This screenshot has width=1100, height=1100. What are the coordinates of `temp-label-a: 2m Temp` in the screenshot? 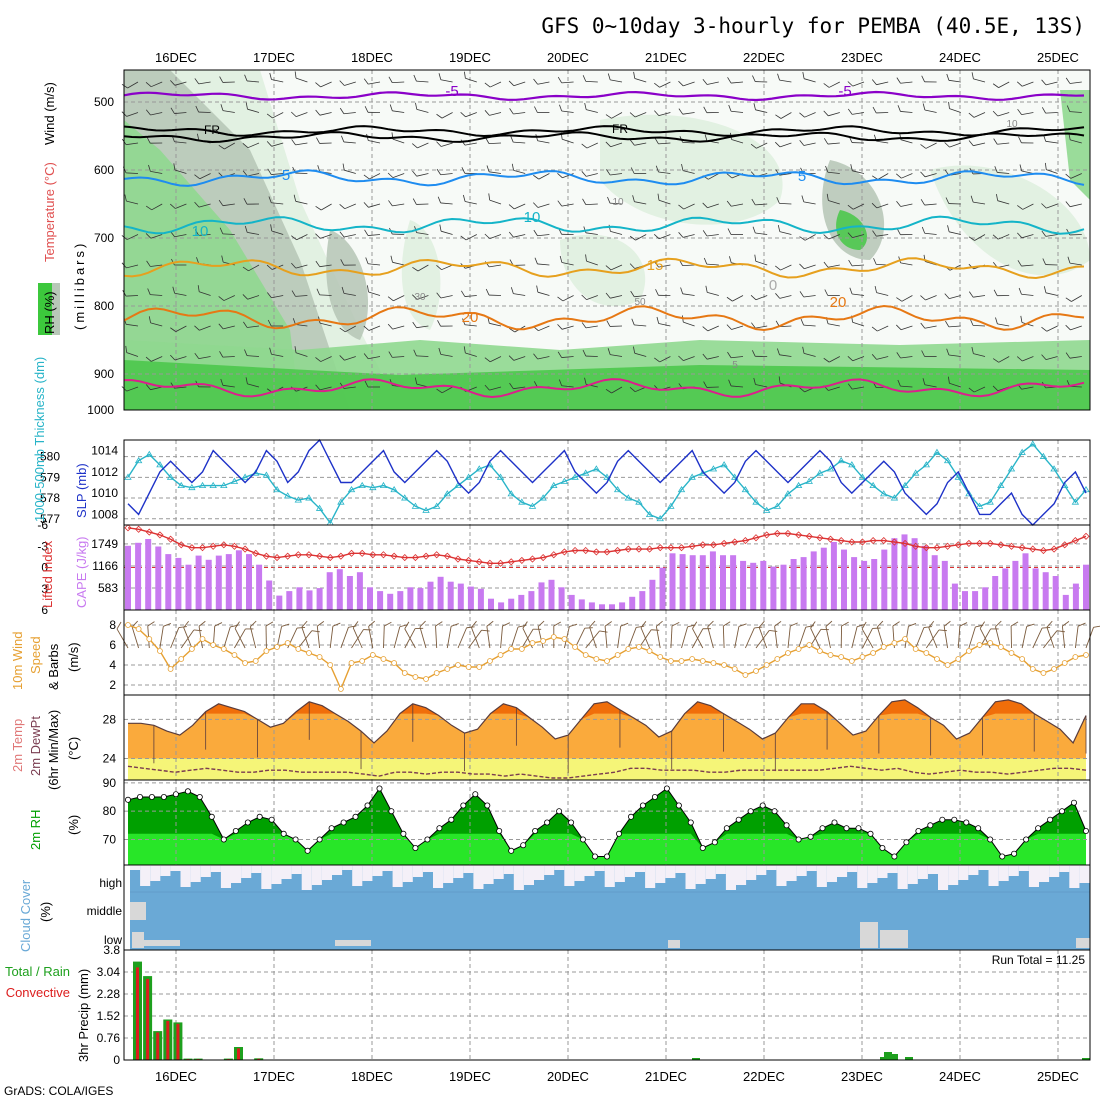 It's located at (17, 745).